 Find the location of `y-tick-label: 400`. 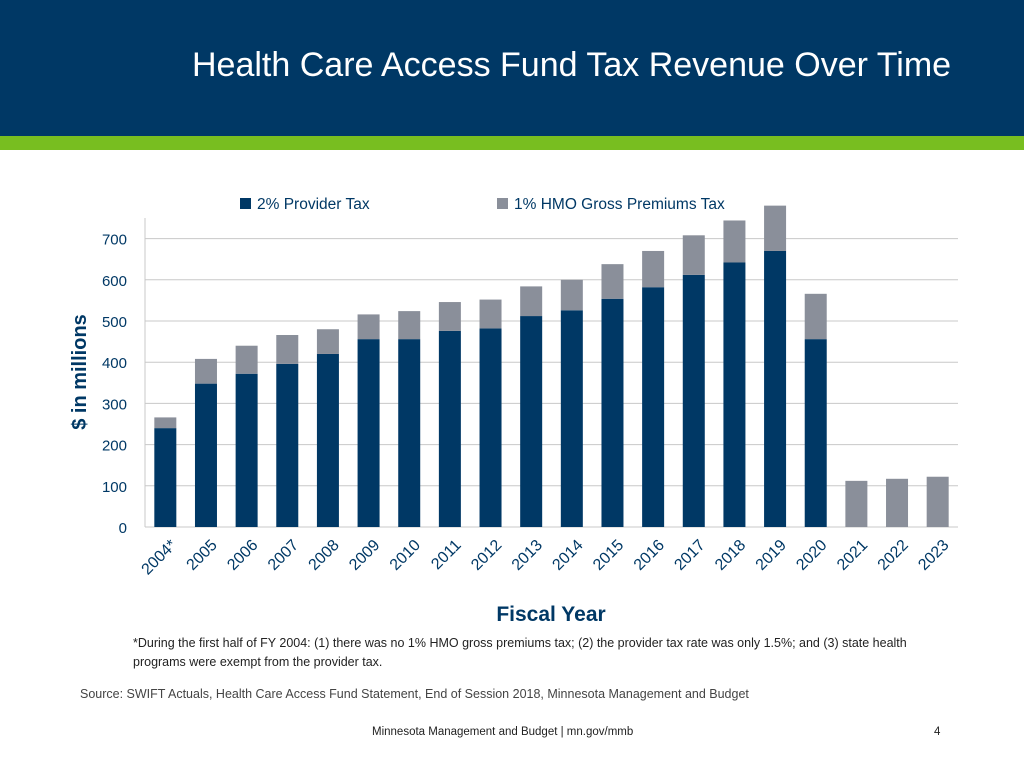

y-tick-label: 400 is located at coordinates (114, 363).